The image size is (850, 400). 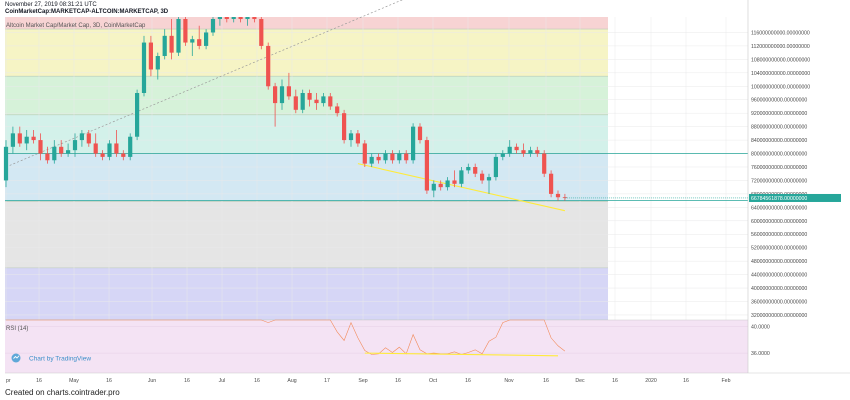 What do you see at coordinates (779, 289) in the screenshot?
I see `price-tick-label: 40000000000.00000000` at bounding box center [779, 289].